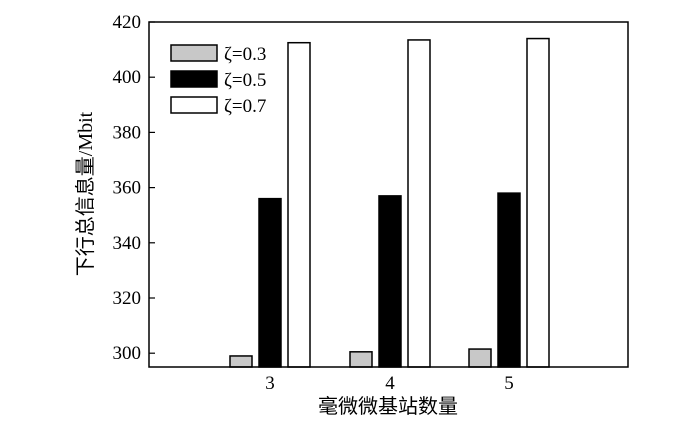  I want to click on y-tick-label: 360, so click(127, 188).